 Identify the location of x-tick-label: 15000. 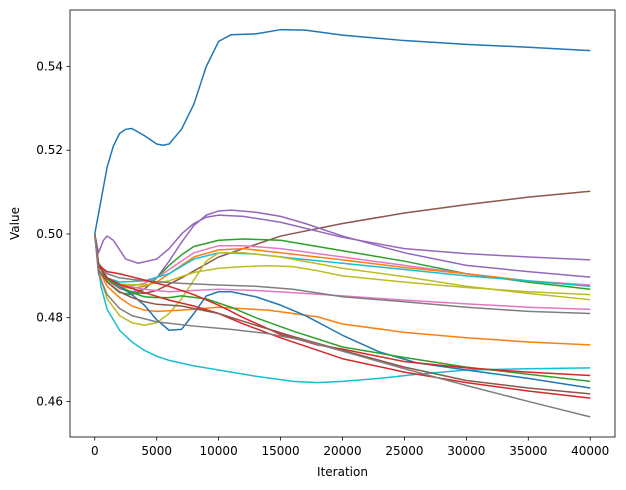
(280, 451).